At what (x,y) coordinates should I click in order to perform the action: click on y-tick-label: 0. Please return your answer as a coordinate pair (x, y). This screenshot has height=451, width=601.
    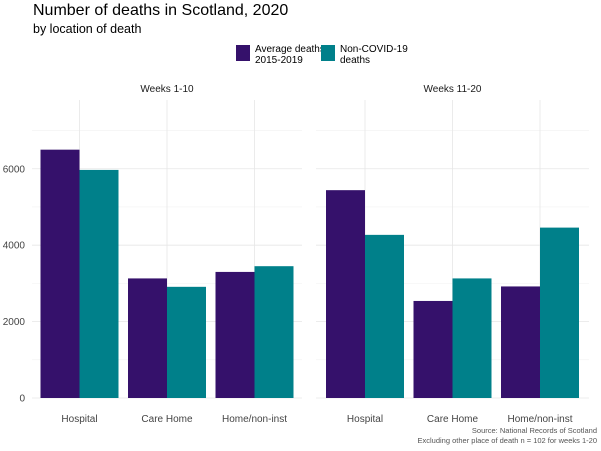
    Looking at the image, I should click on (22, 399).